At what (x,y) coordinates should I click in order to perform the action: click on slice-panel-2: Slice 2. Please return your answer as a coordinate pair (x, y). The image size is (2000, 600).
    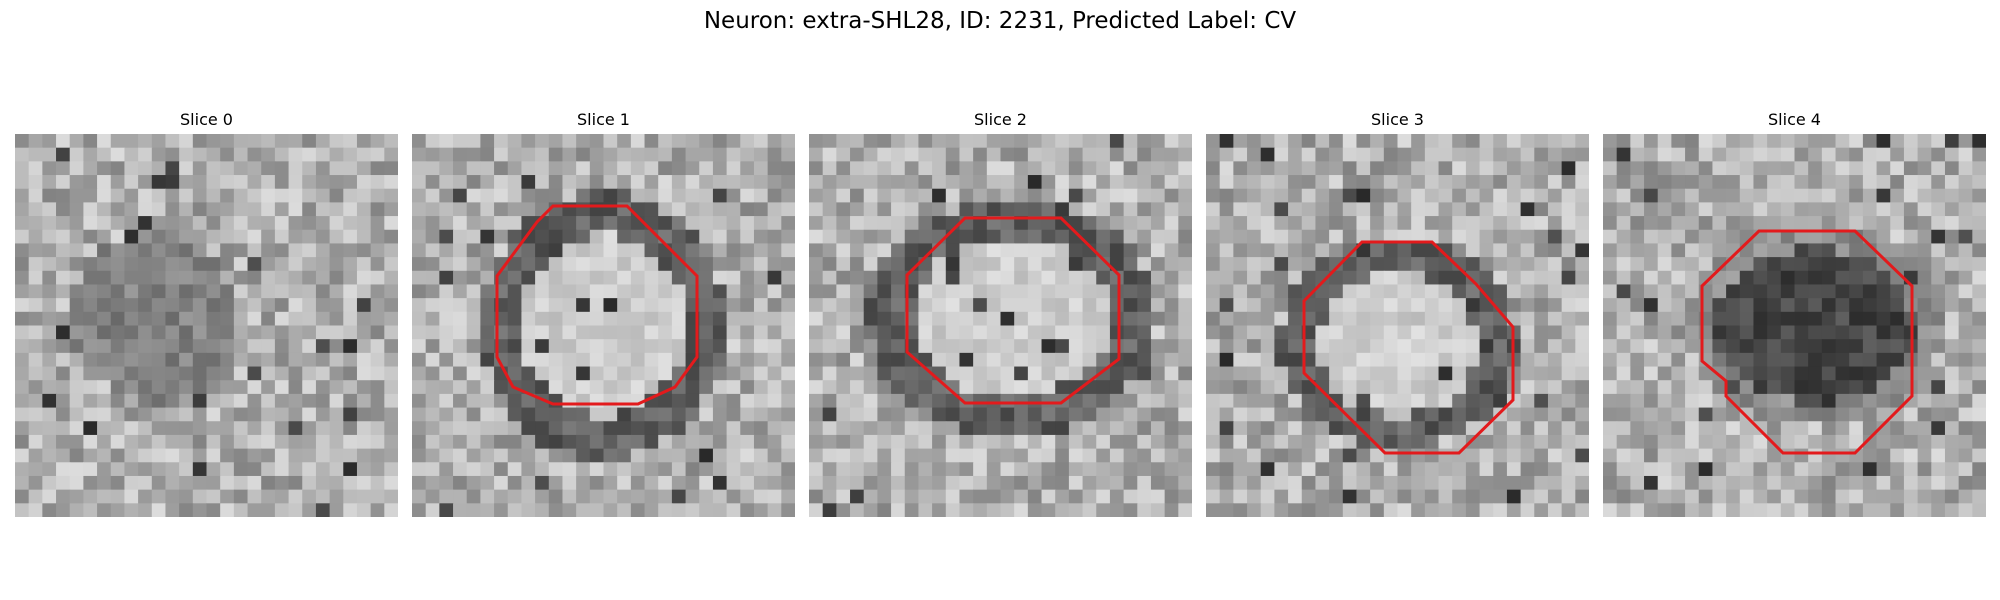
    Looking at the image, I should click on (1000, 312).